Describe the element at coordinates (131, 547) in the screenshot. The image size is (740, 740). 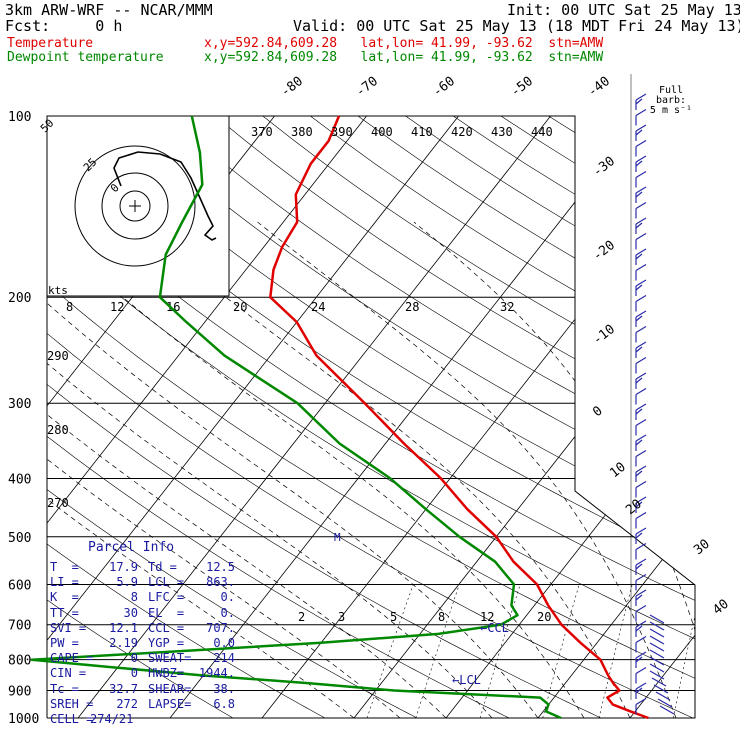
I see `parcel-info-title: Parcel Info` at that location.